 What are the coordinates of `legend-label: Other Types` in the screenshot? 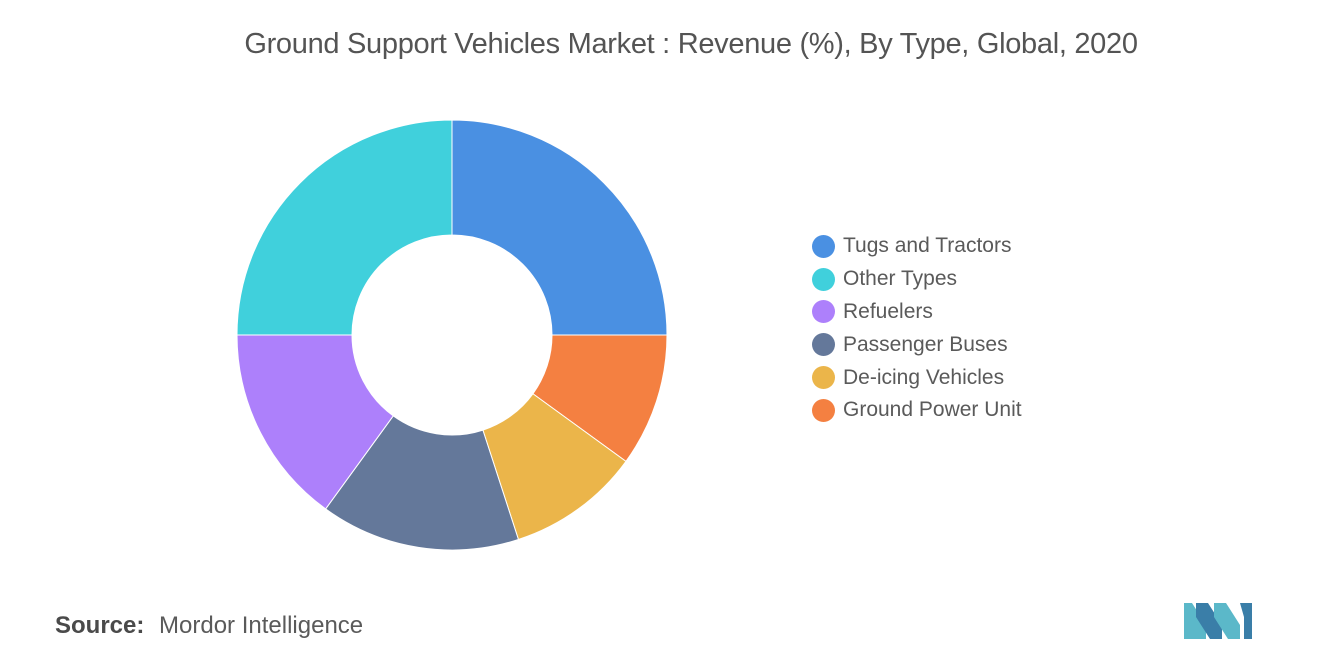 It's located at (900, 279).